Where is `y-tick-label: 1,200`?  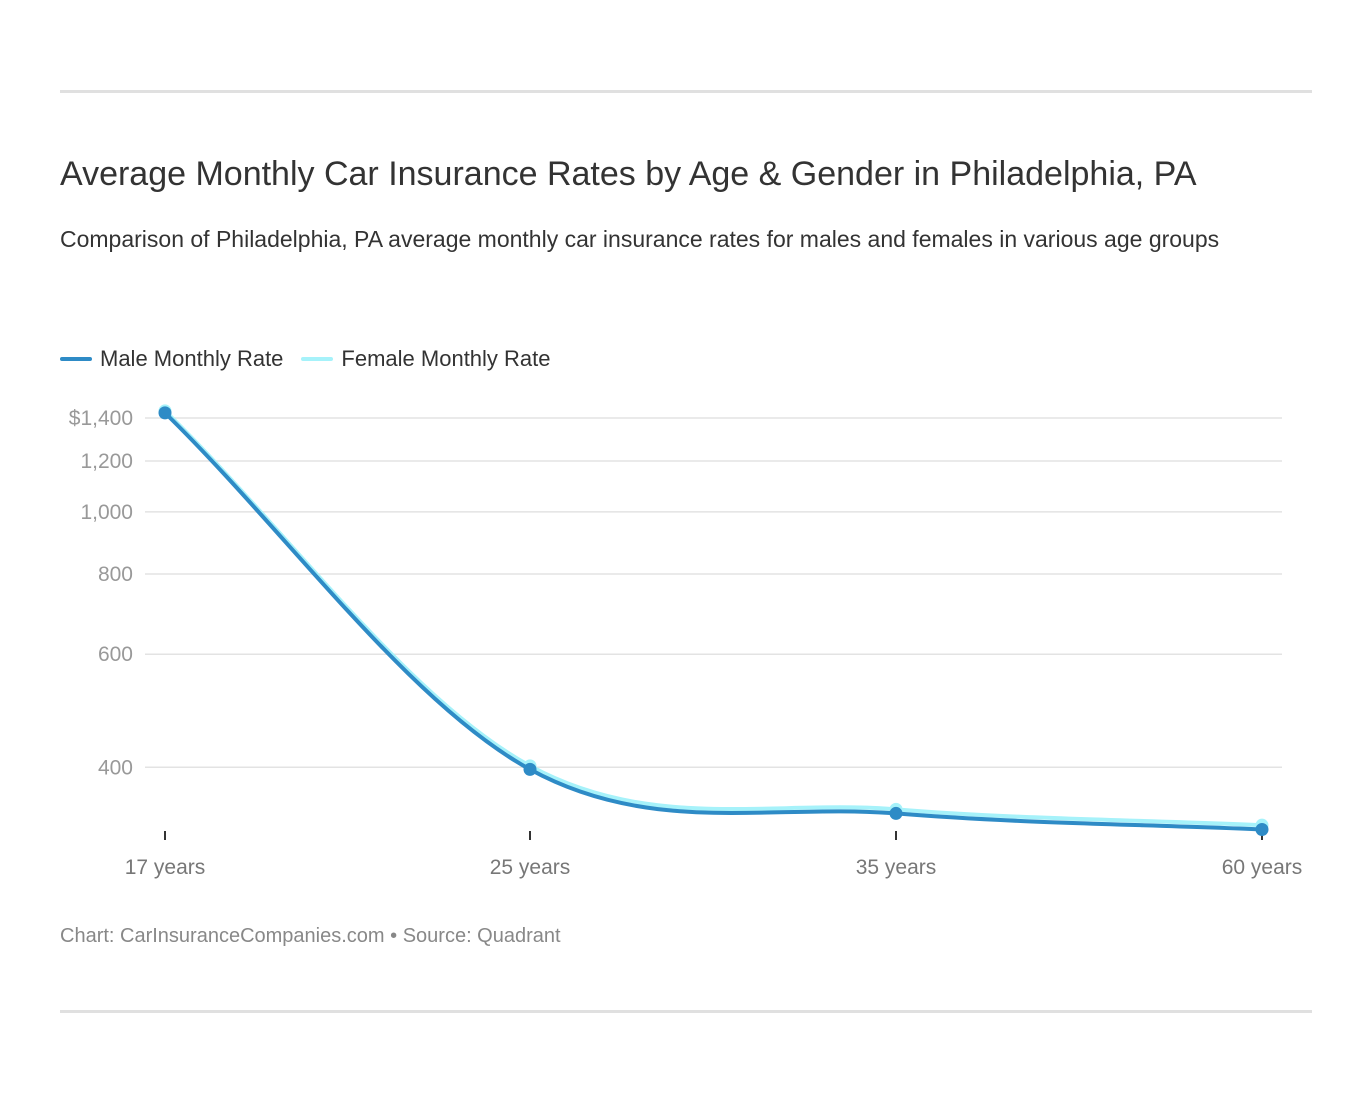 y-tick-label: 1,200 is located at coordinates (106, 461).